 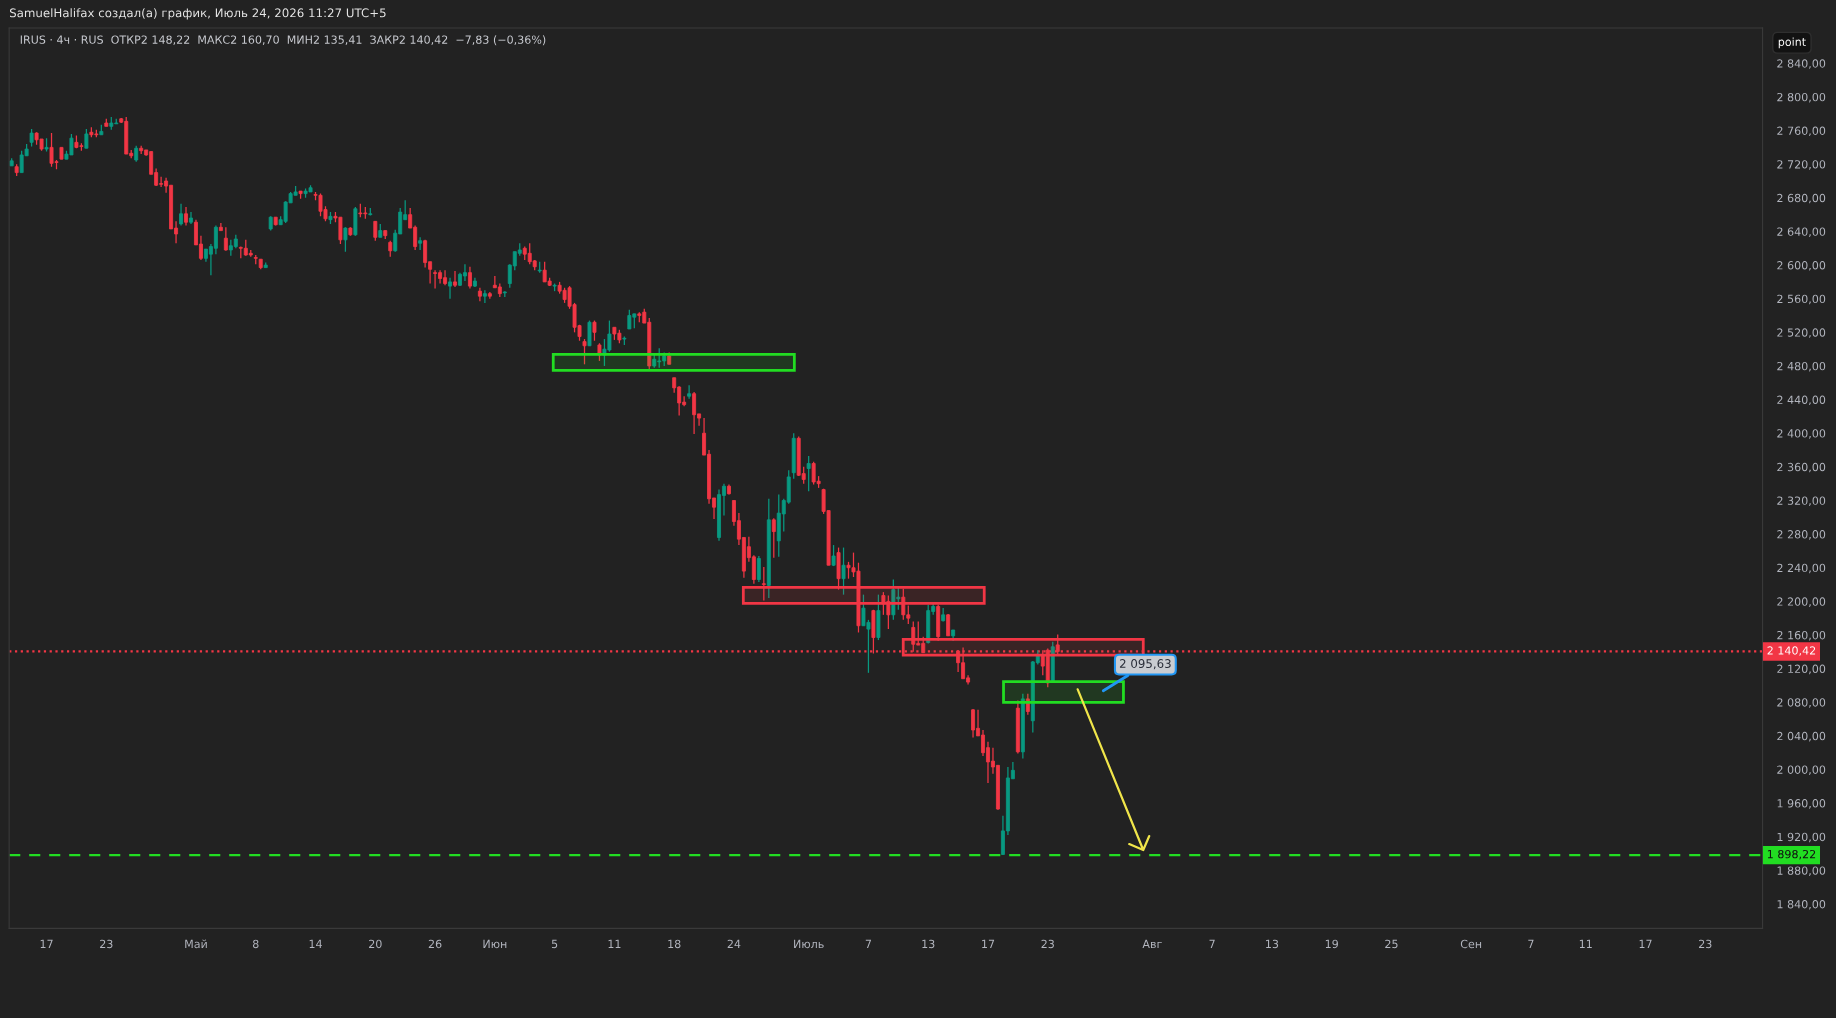 What do you see at coordinates (1801, 669) in the screenshot?
I see `y-tick-label: 2 120,00` at bounding box center [1801, 669].